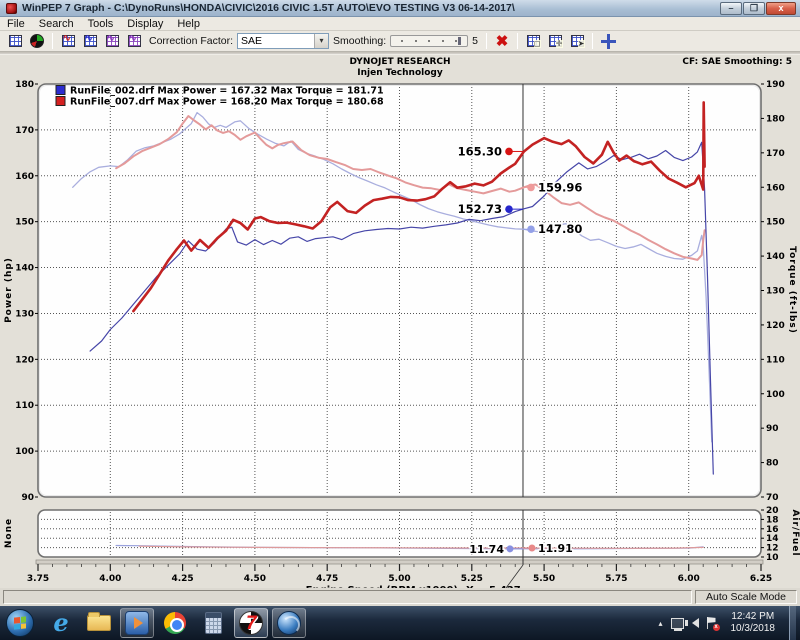 The height and width of the screenshot is (640, 800). Describe the element at coordinates (775, 360) in the screenshot. I see `torque-tick-label: 110` at that location.